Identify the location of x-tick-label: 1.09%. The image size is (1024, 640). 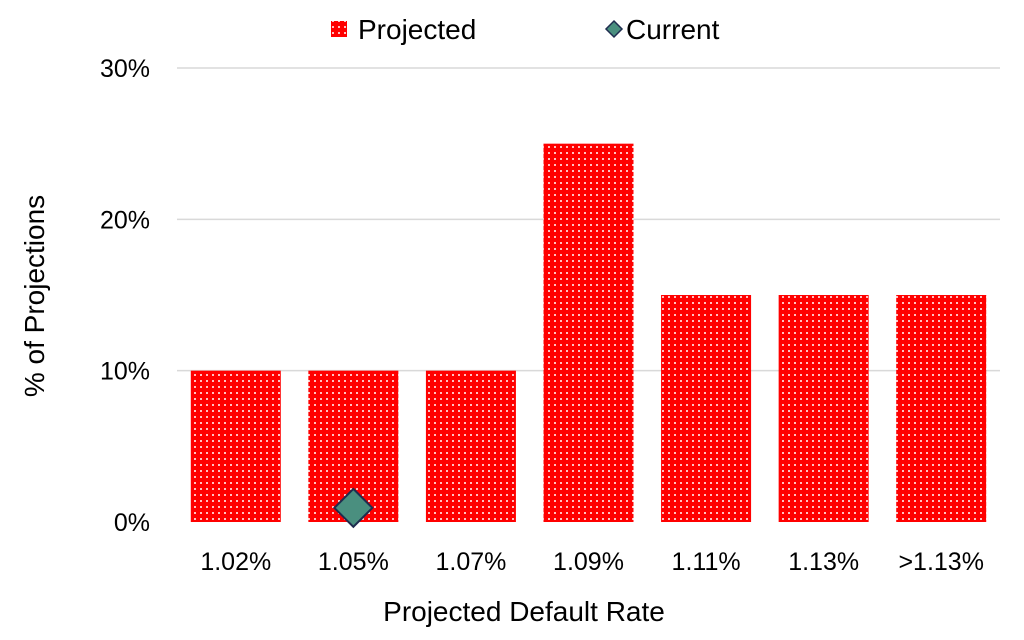
(588, 562).